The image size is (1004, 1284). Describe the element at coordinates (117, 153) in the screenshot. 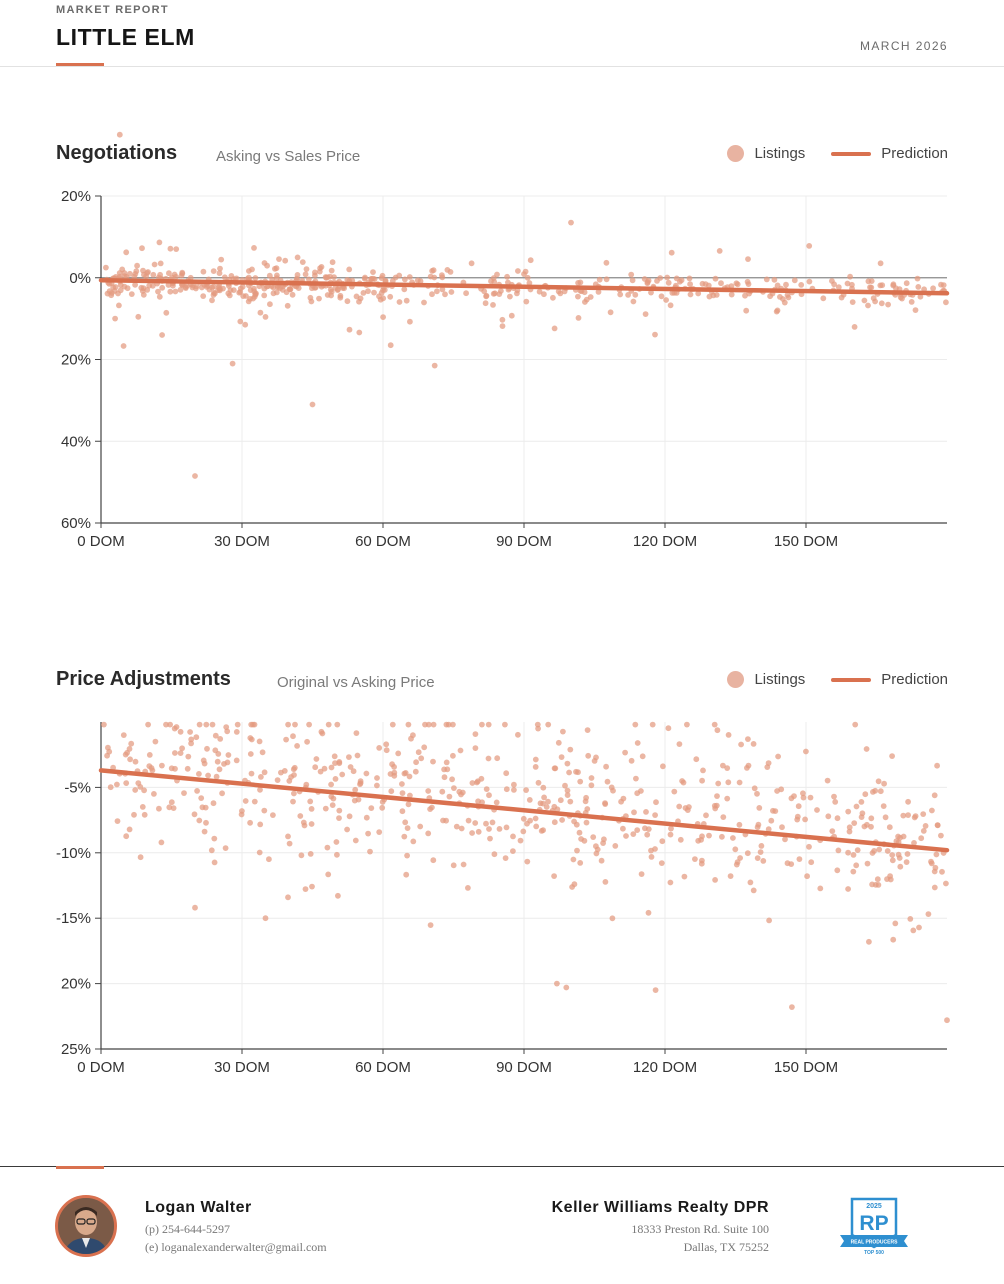

I see `chart1-title: Negotiations` at that location.